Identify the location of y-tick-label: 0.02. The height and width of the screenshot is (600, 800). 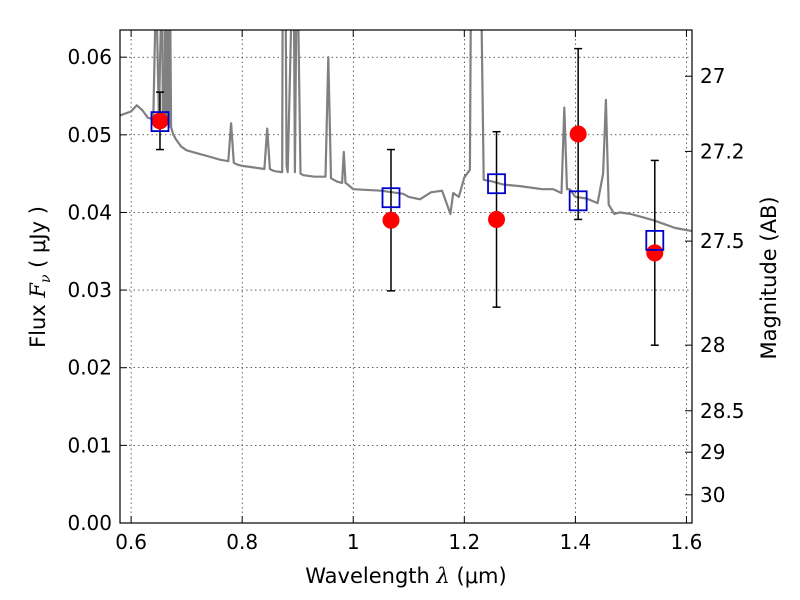
(89, 368).